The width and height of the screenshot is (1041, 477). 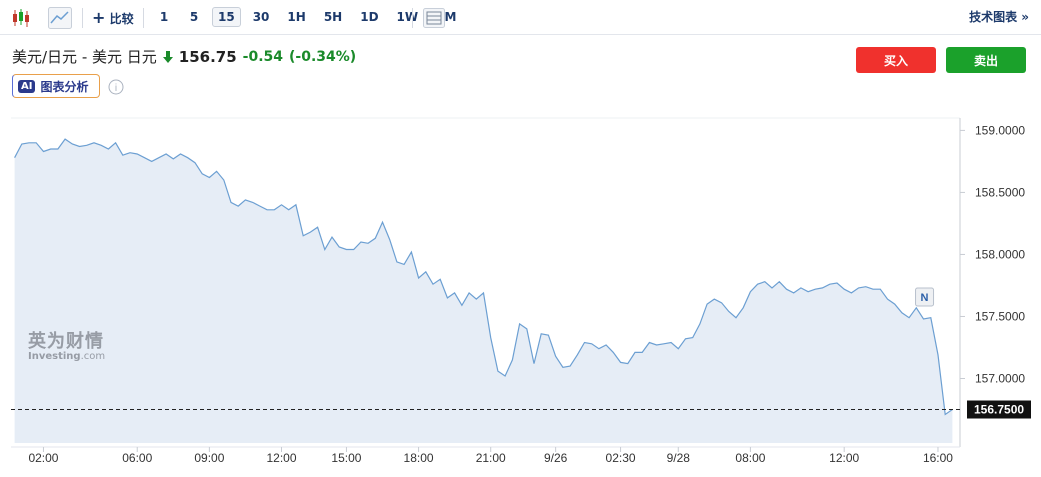 I want to click on watermark-cn: 英为财情, so click(x=66, y=341).